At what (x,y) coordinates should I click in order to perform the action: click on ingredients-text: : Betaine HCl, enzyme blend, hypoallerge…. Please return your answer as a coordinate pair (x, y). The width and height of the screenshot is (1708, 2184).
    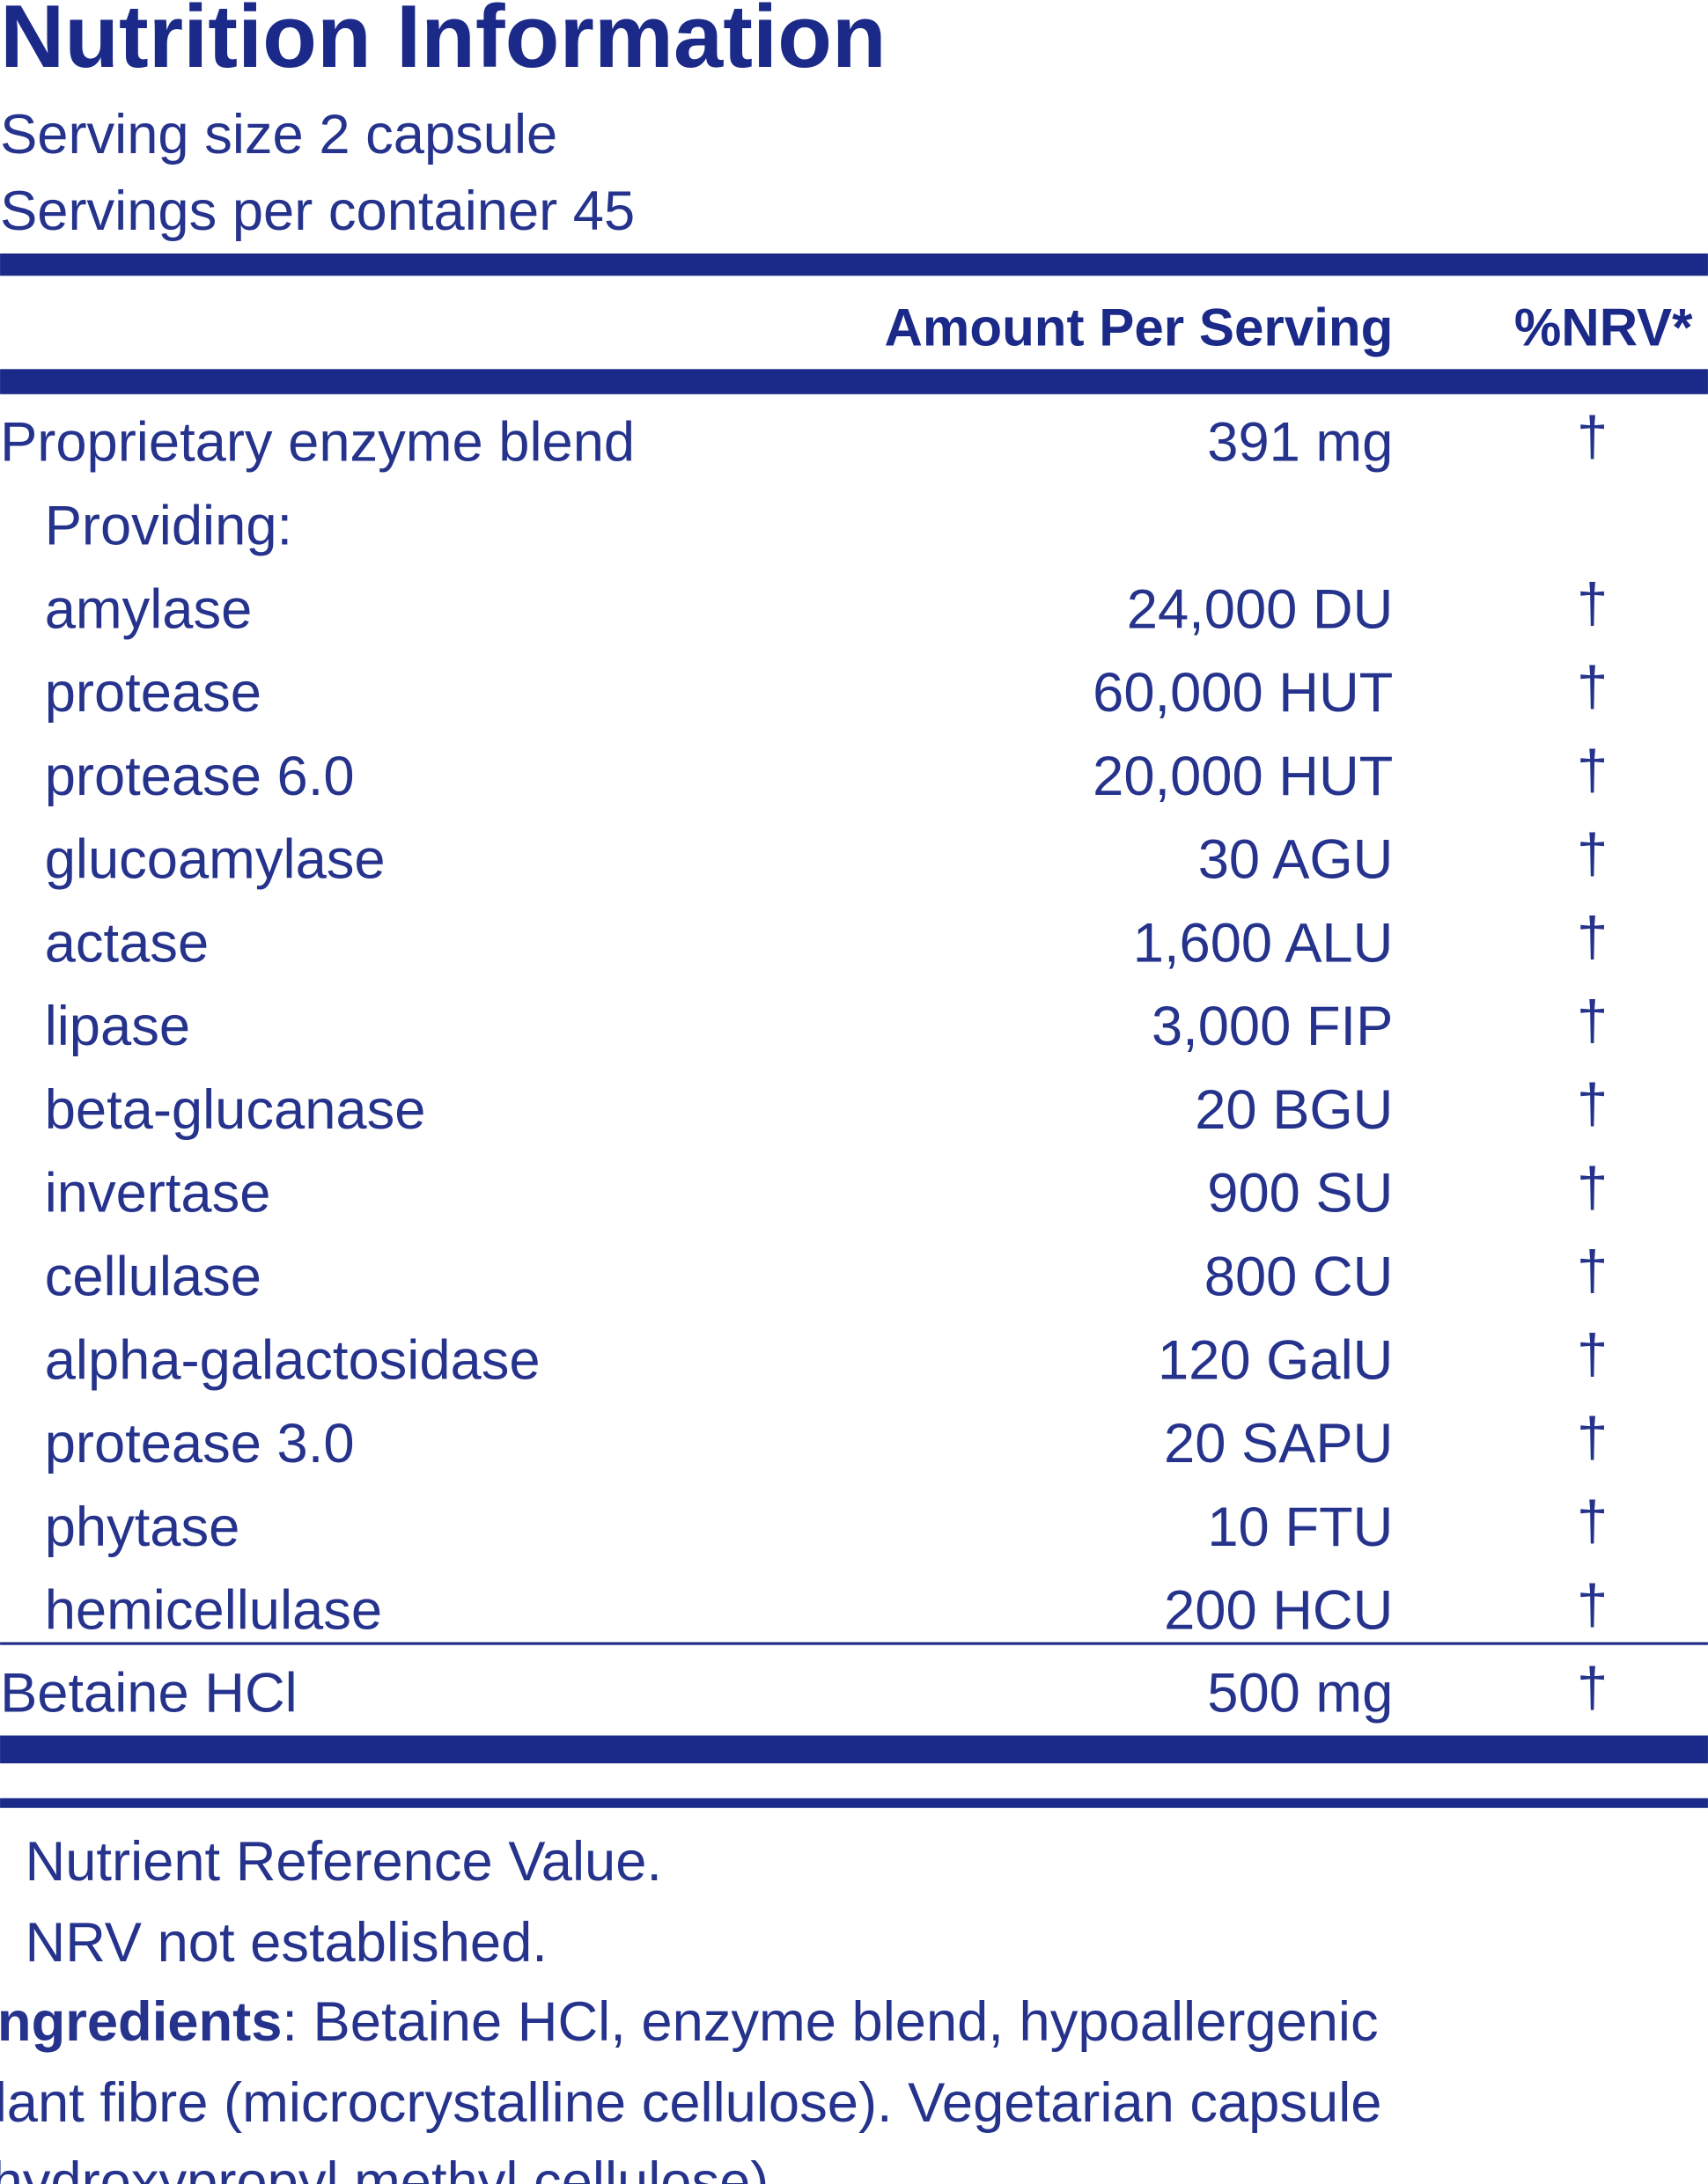
    Looking at the image, I should click on (830, 2022).